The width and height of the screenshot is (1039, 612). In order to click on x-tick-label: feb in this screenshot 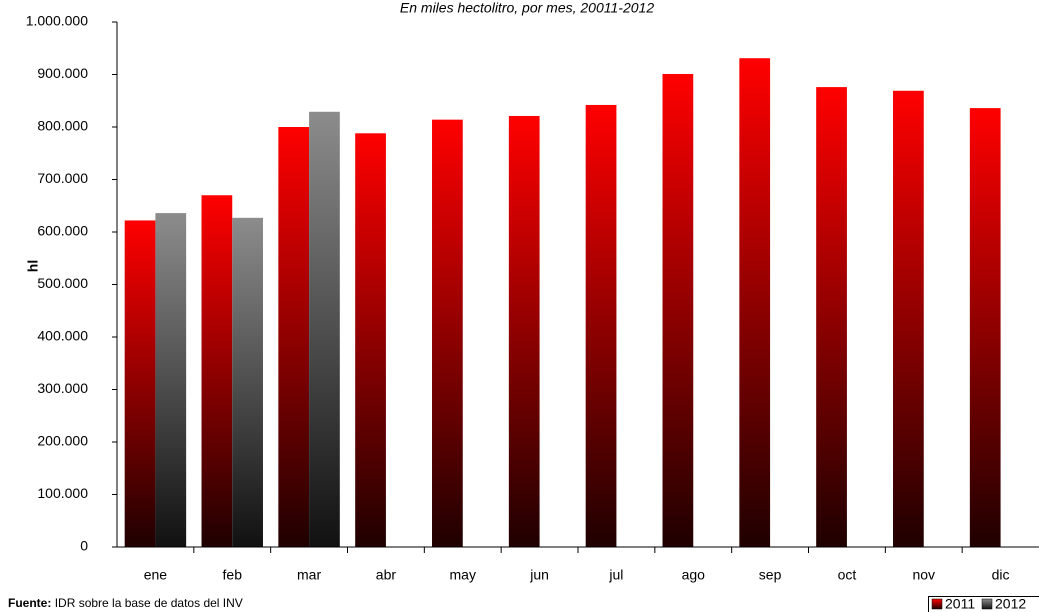, I will do `click(233, 575)`.